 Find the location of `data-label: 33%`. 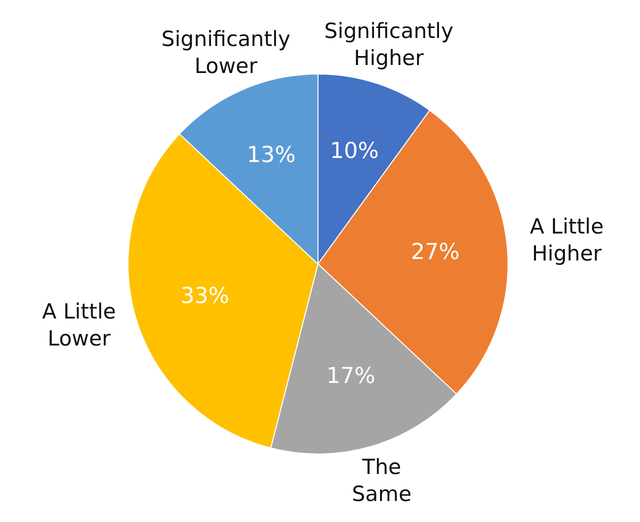

data-label: 33% is located at coordinates (205, 296).